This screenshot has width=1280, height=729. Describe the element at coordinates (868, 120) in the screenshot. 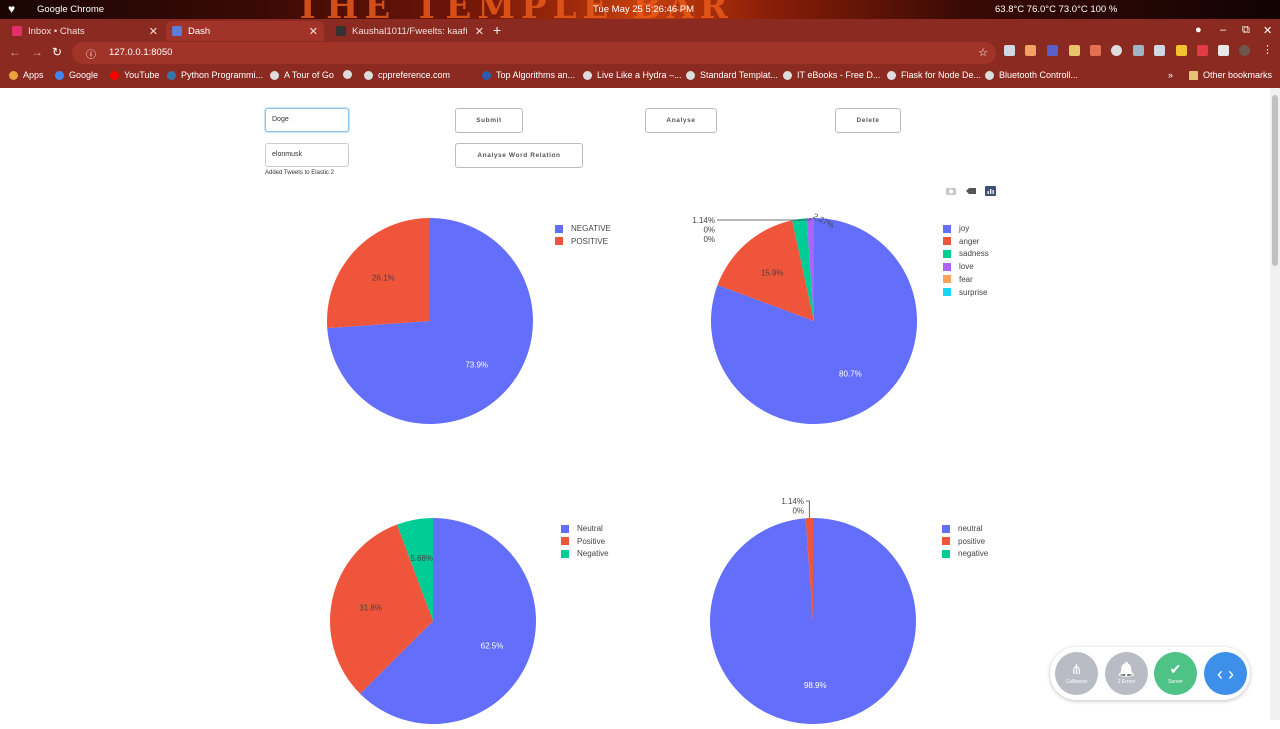

I see `delete-button: Delete` at that location.